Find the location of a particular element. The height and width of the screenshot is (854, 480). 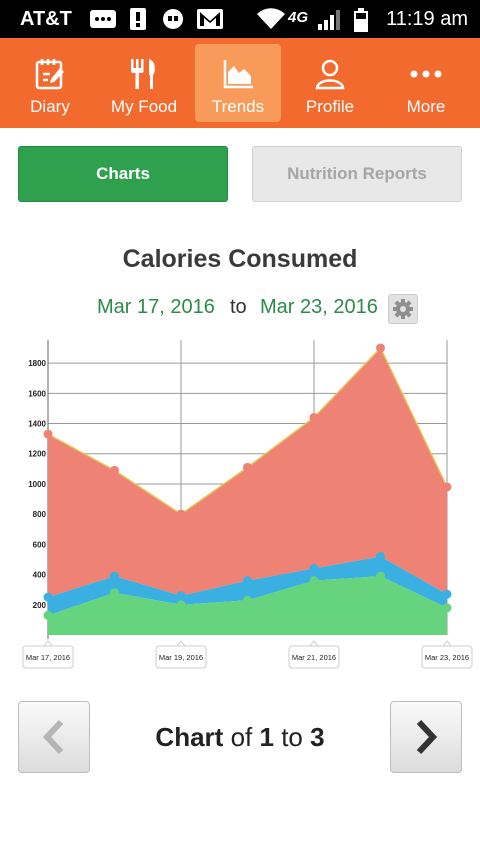

pager-word-of: of is located at coordinates (241, 737).